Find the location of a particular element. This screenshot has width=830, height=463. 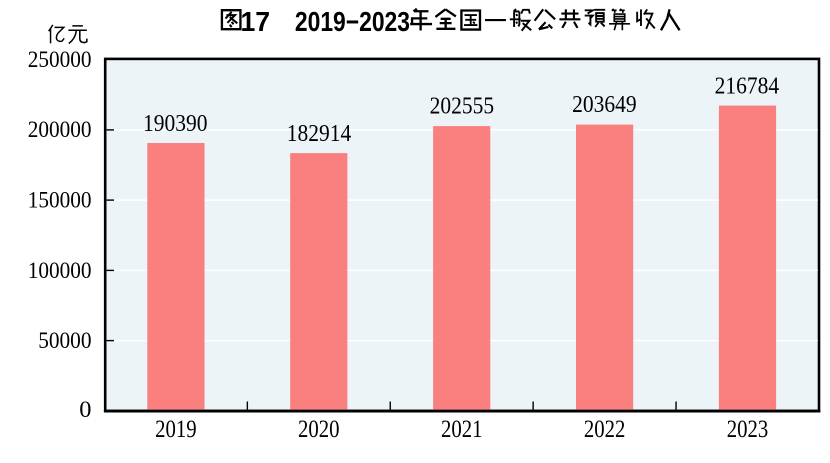

svg-text: 190390 is located at coordinates (175, 123).